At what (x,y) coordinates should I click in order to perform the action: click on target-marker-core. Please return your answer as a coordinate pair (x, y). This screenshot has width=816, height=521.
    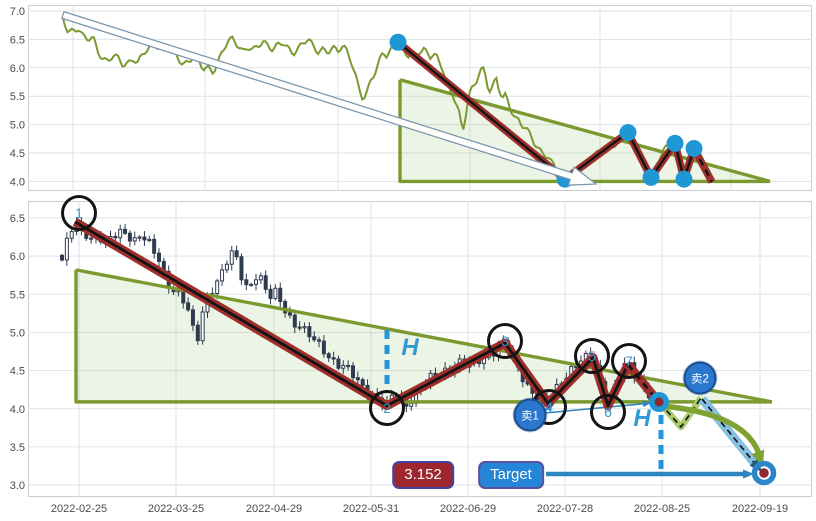
    Looking at the image, I should click on (764, 473).